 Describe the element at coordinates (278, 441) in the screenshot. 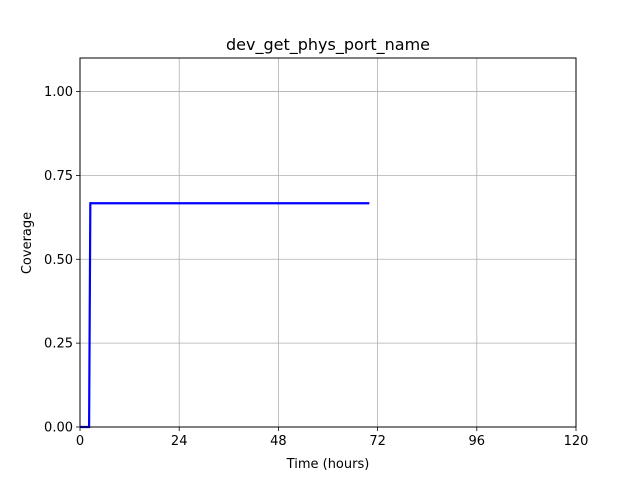

I see `x-tick-label: 48` at that location.